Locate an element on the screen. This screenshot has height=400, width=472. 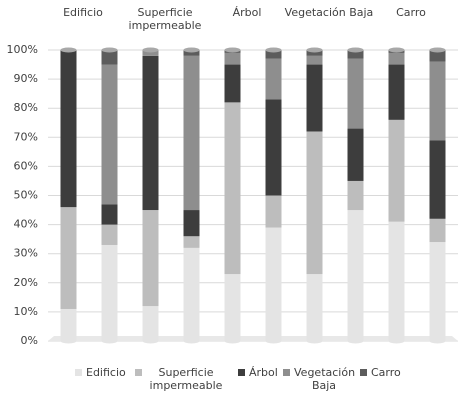
group-label: Carro is located at coordinates (411, 12).